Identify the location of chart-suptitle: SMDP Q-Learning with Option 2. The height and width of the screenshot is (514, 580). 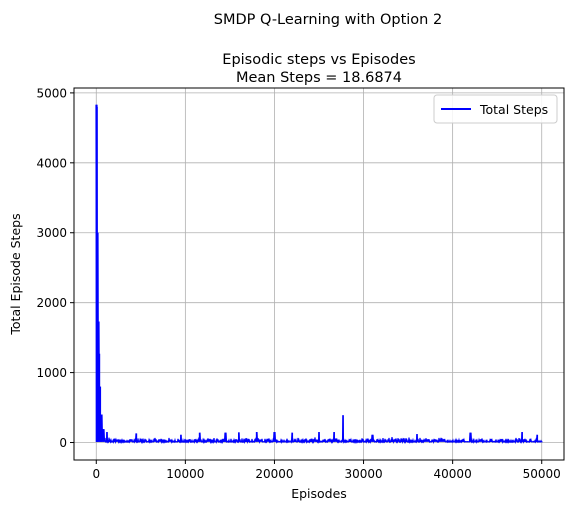
(328, 20).